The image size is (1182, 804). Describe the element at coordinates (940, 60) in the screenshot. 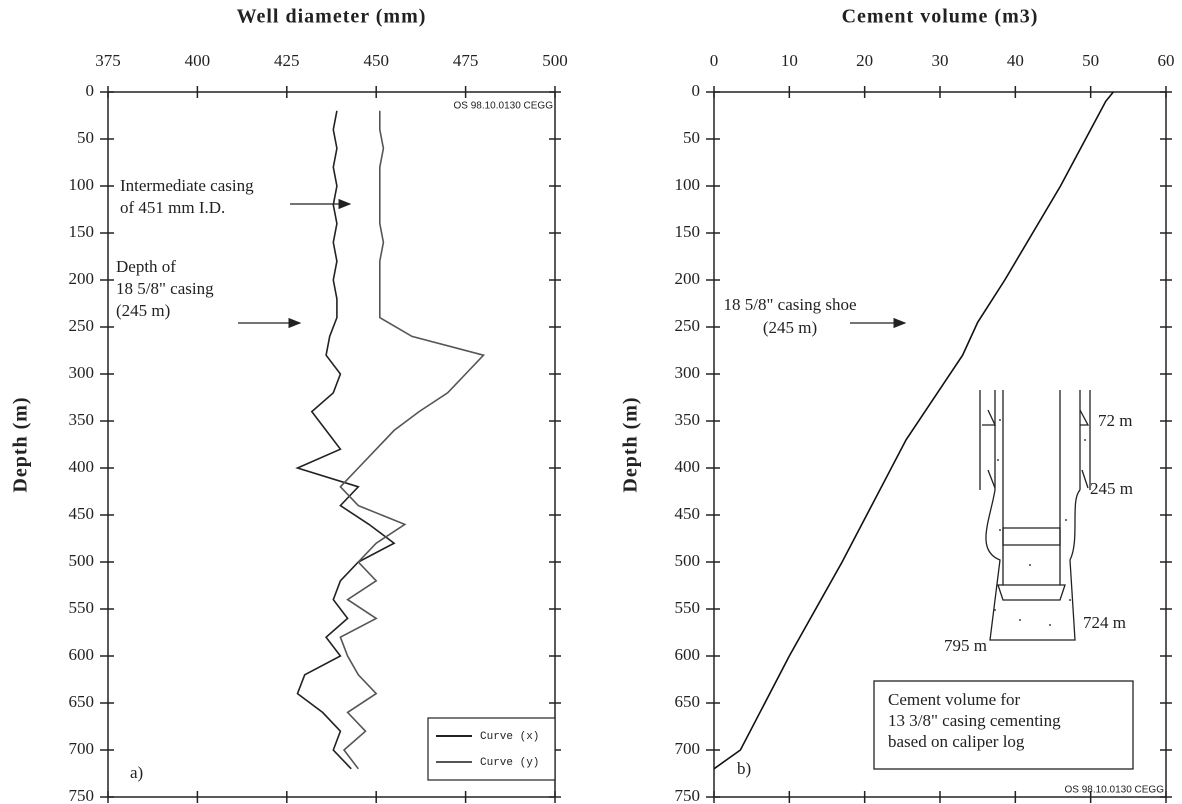

I see `x-tick-label: 30` at that location.